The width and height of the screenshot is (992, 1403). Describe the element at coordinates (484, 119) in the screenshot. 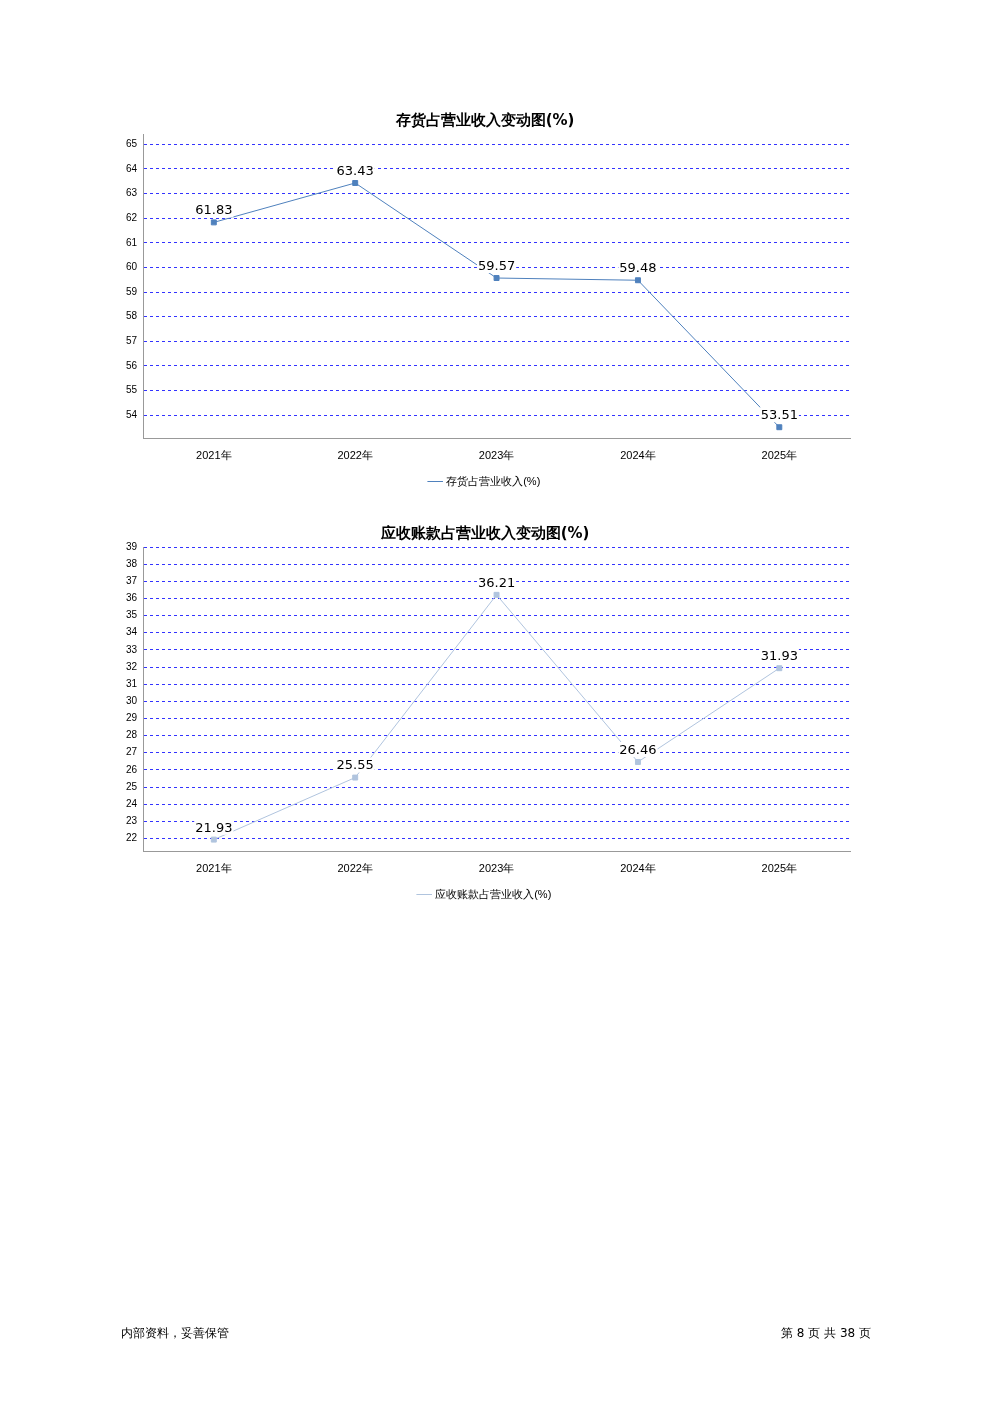

I see `chart-title: 存货占营业收入变动图(%)` at that location.